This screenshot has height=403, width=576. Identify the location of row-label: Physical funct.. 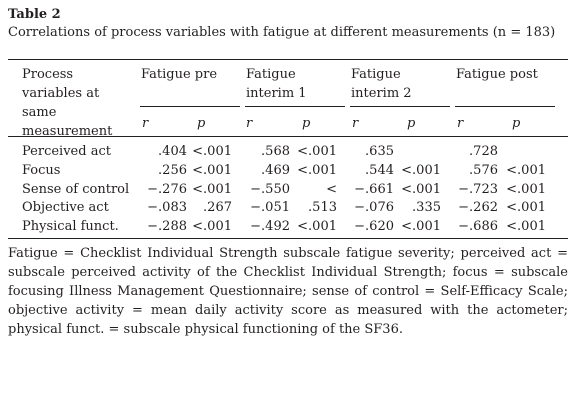
(70, 226).